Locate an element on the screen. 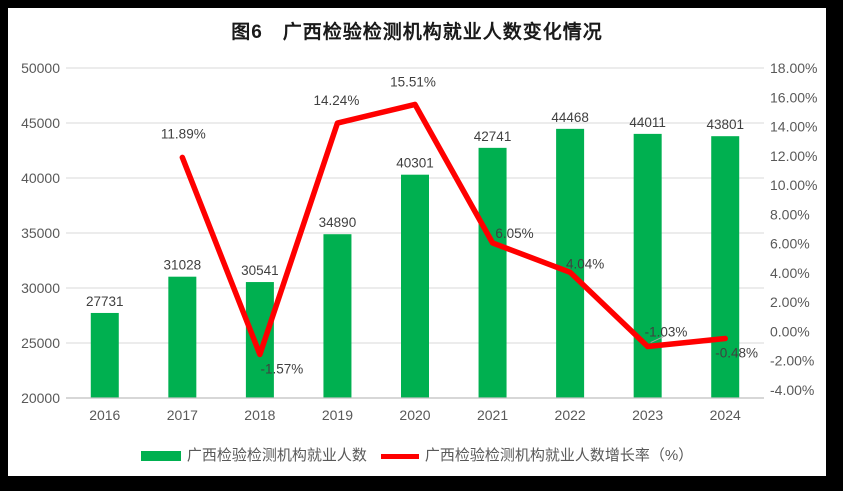 The width and height of the screenshot is (843, 491). bar-value-label: 42741 is located at coordinates (493, 136).